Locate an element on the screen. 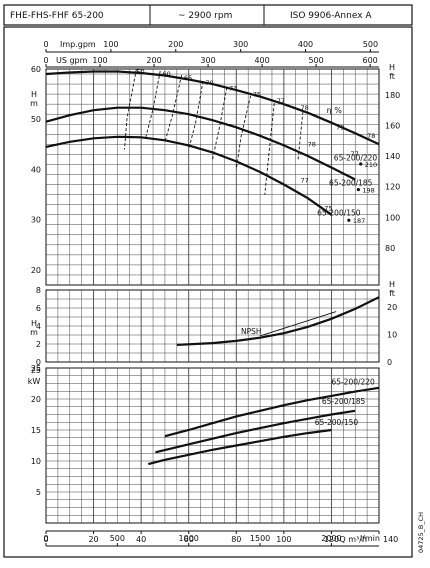 The height and width of the screenshot is (568, 430). npsh-y-left-tick: 8 is located at coordinates (38, 290).